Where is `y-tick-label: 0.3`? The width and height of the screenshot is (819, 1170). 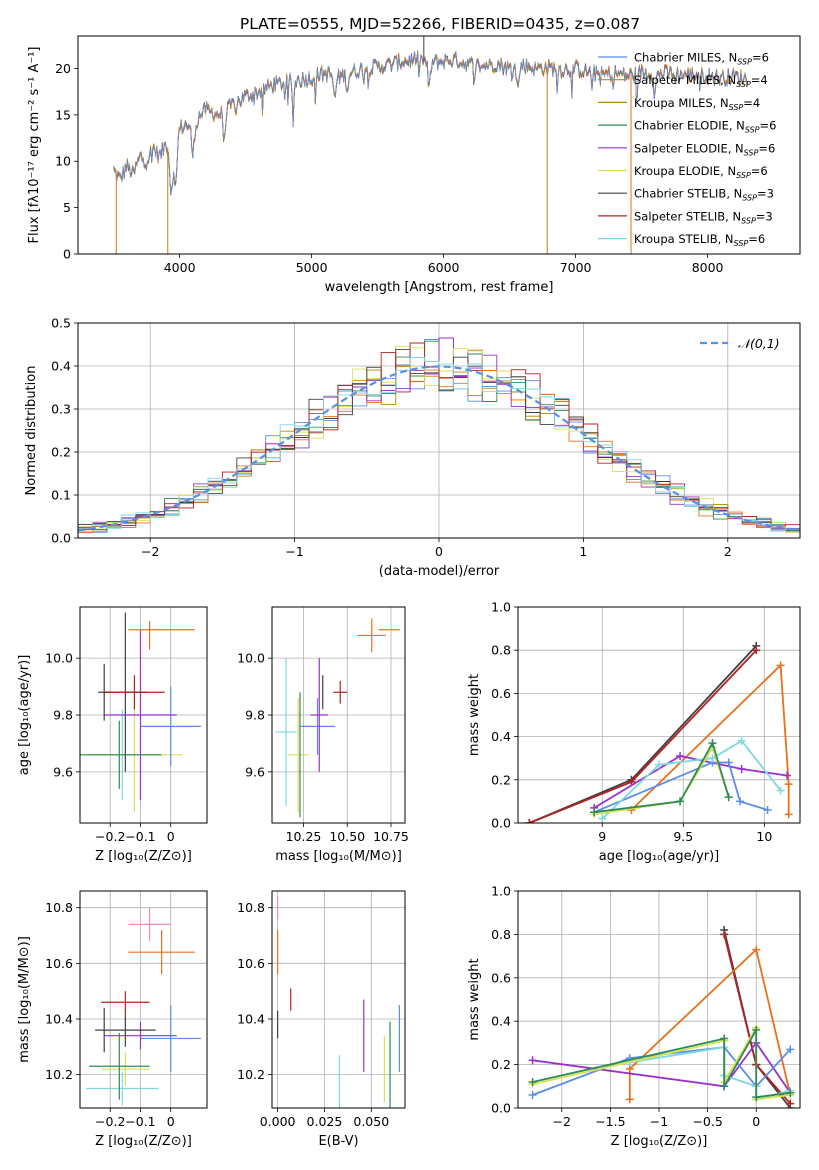 y-tick-label: 0.3 is located at coordinates (61, 409).